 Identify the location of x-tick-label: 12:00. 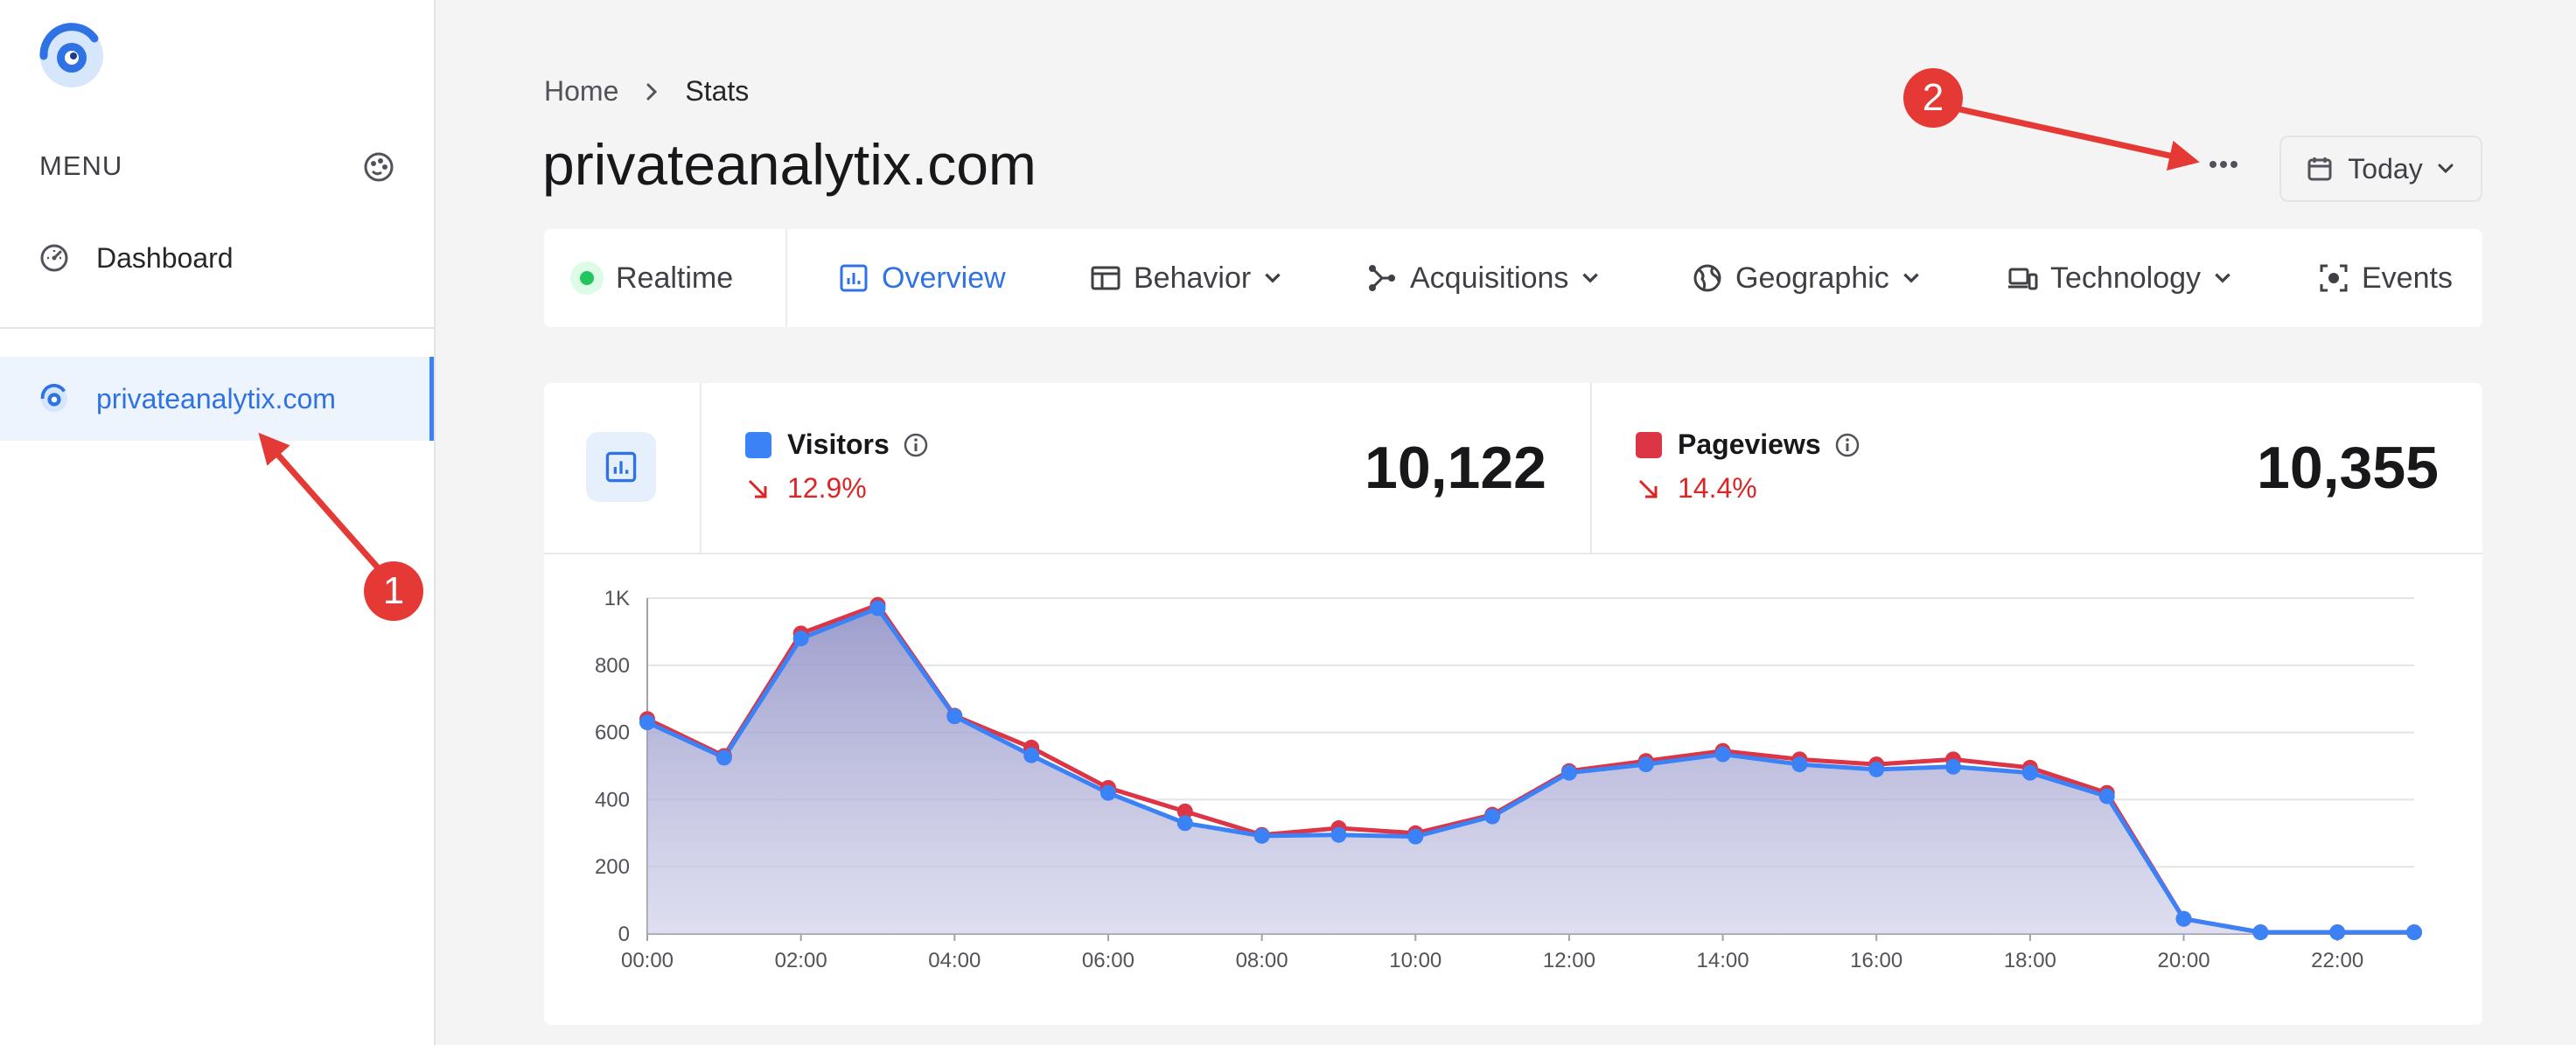
(1569, 961).